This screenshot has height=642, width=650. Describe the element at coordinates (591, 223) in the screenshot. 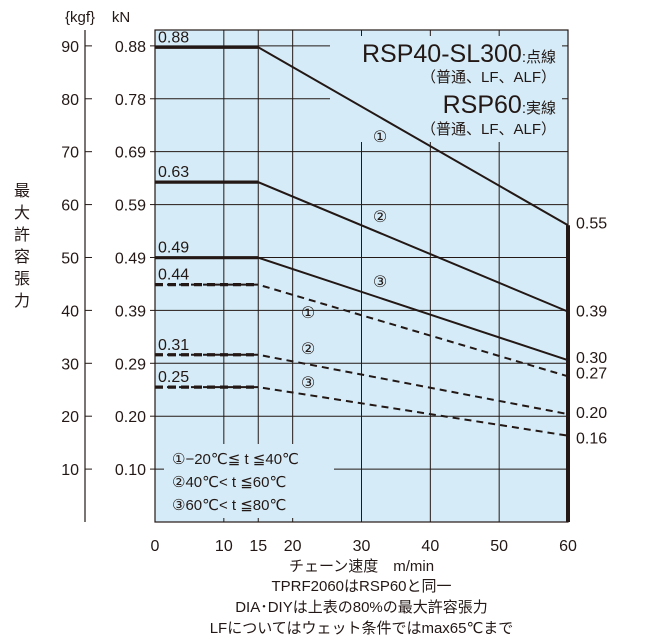

I see `series-end-label: 0.55` at that location.